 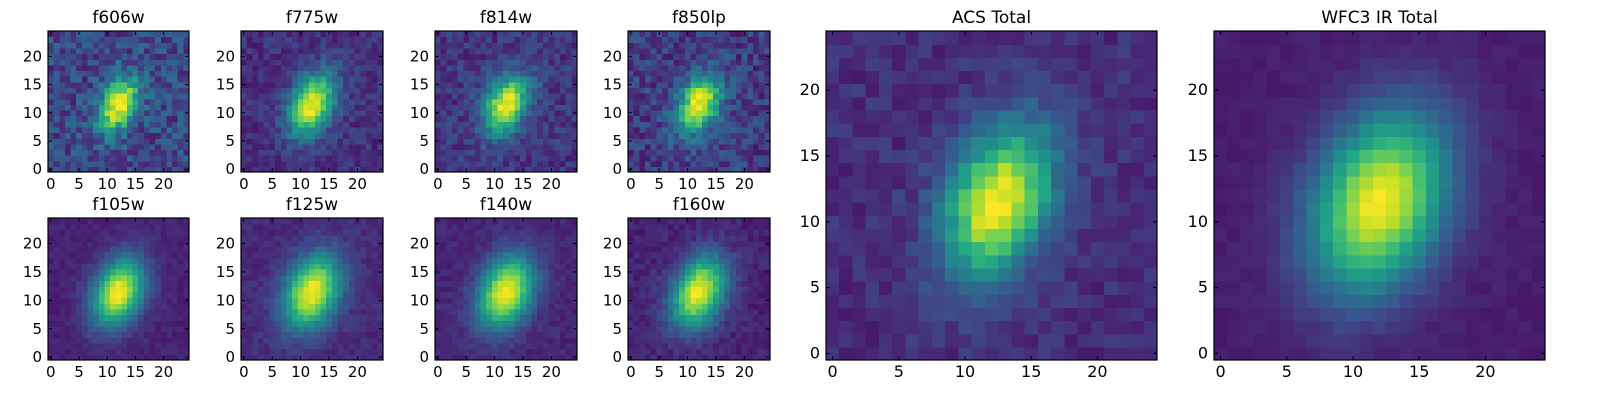 What do you see at coordinates (744, 184) in the screenshot?
I see `x-tick-label: 20` at bounding box center [744, 184].